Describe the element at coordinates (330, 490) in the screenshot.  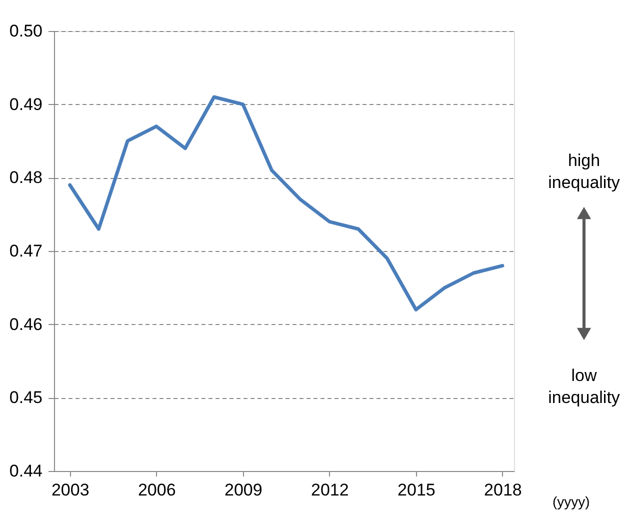
I see `x-tick-label: 2012` at that location.